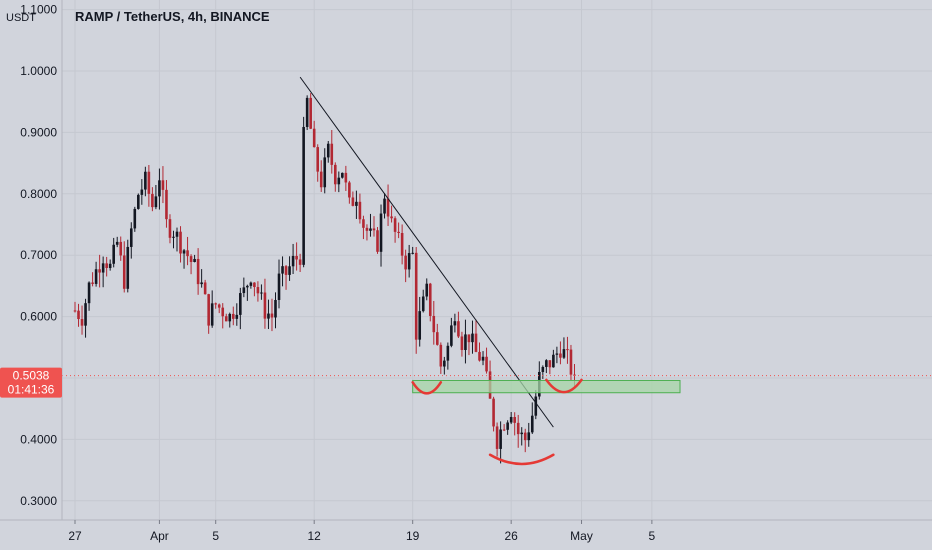 The image size is (932, 550). Describe the element at coordinates (511, 536) in the screenshot. I see `time-tick-label: 26` at that location.